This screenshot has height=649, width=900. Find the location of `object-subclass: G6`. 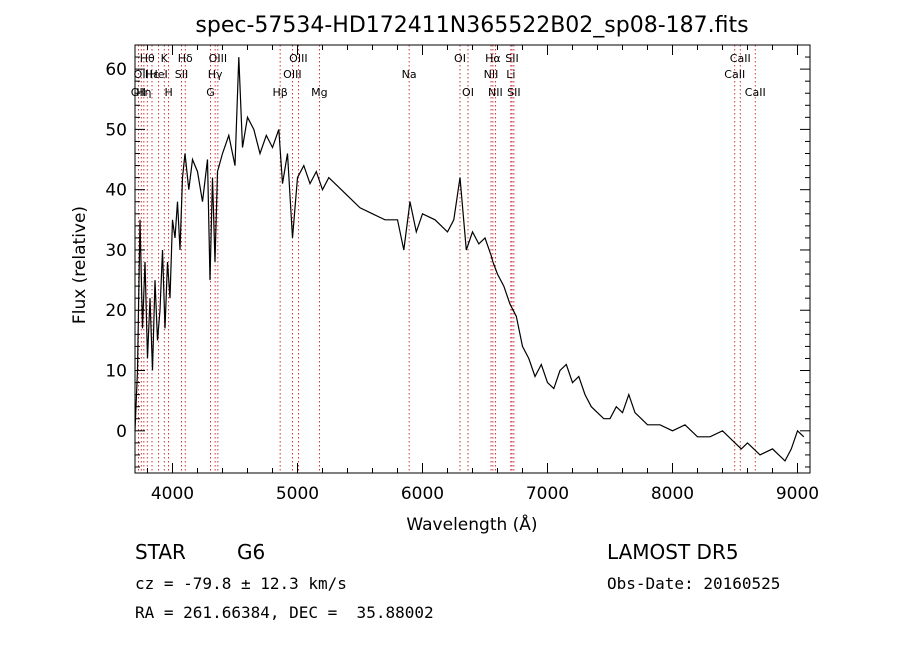

object-subclass: G6 is located at coordinates (251, 552).